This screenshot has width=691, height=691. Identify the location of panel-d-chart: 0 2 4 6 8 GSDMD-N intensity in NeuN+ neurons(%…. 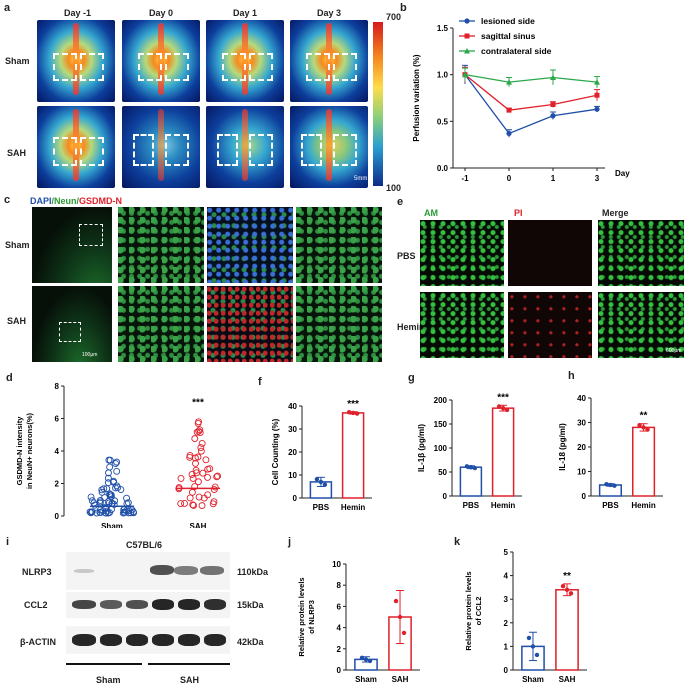
(118, 455).